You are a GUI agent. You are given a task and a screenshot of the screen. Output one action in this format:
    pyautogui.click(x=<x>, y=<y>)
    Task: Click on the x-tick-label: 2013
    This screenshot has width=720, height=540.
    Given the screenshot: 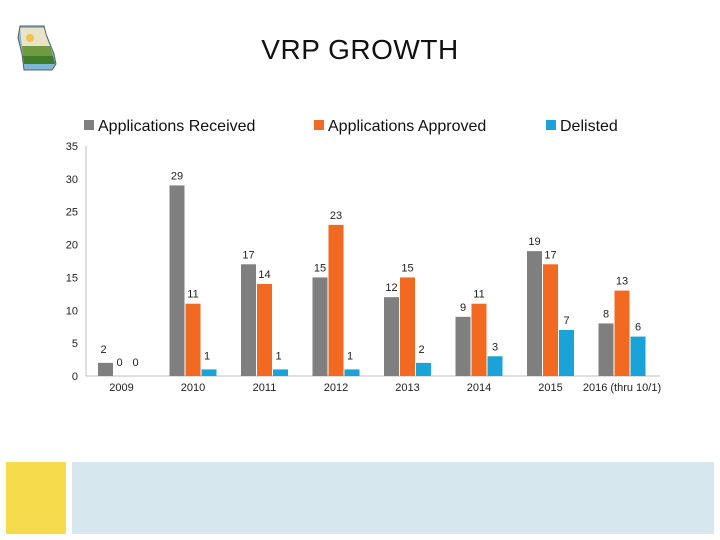 What is the action you would take?
    pyautogui.click(x=407, y=388)
    